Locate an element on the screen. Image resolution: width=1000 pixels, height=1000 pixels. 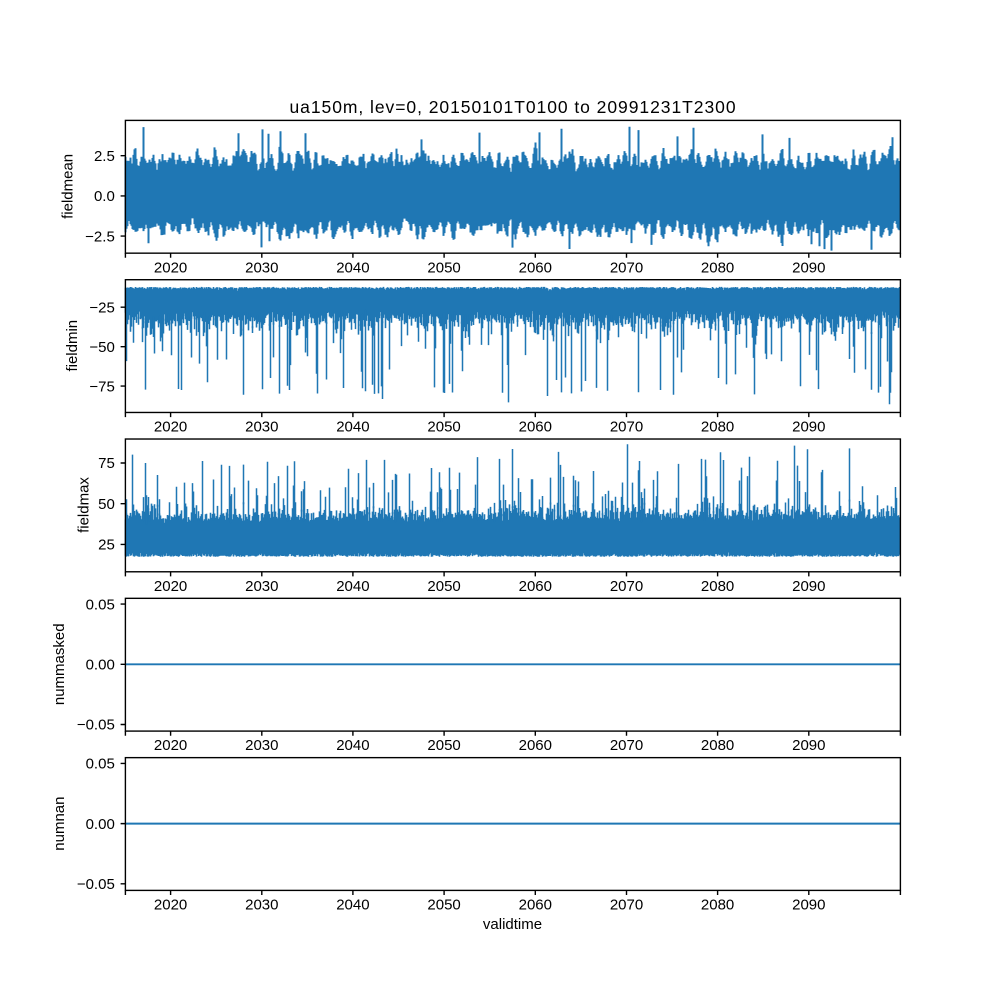
svg-text: 50 is located at coordinates (106, 504).